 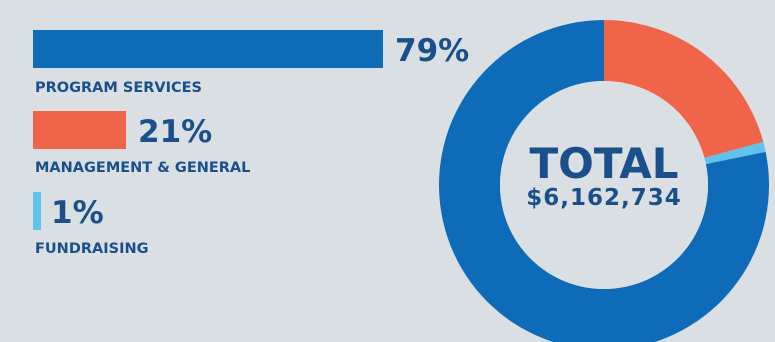 What do you see at coordinates (208, 49) in the screenshot?
I see `bar-program-services` at bounding box center [208, 49].